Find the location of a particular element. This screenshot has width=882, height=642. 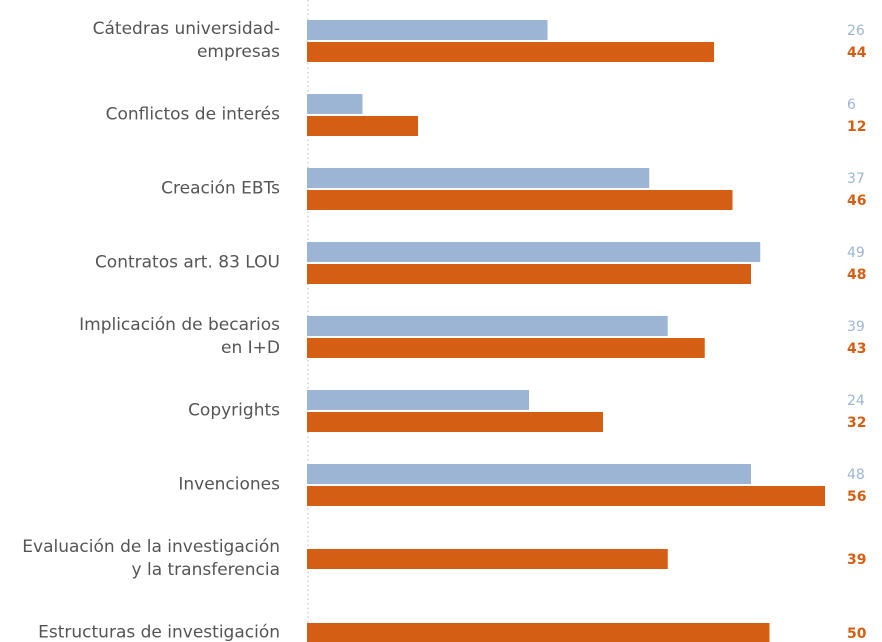

value-label: 24 is located at coordinates (856, 401).